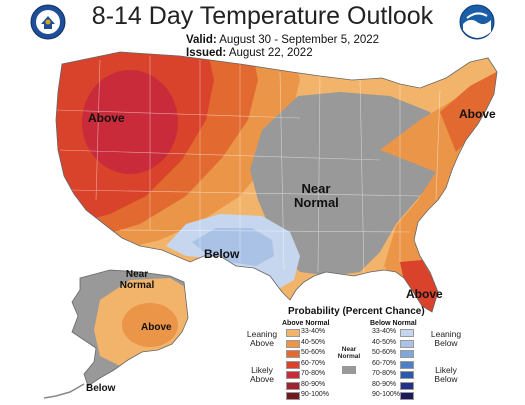 This screenshot has height=405, width=525. I want to click on legend-likely-above-line1: Likely, so click(262, 370).